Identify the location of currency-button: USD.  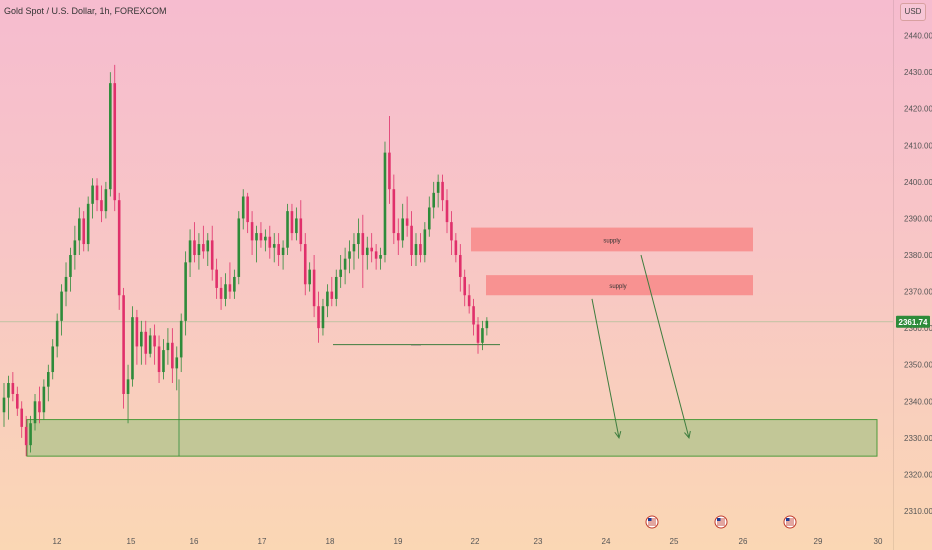
(913, 12).